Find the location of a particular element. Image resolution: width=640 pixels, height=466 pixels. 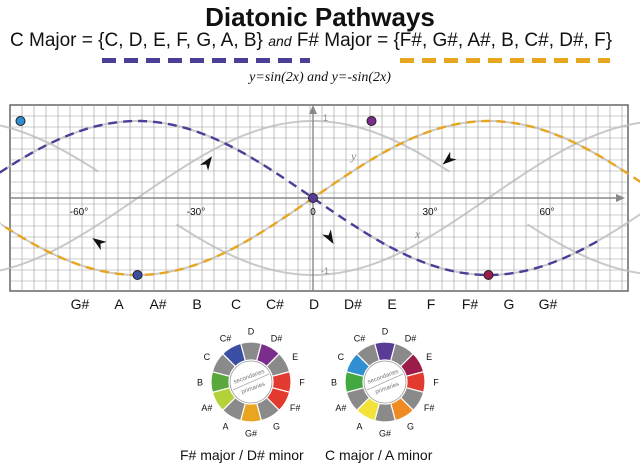

degree-label: 0 is located at coordinates (313, 212).